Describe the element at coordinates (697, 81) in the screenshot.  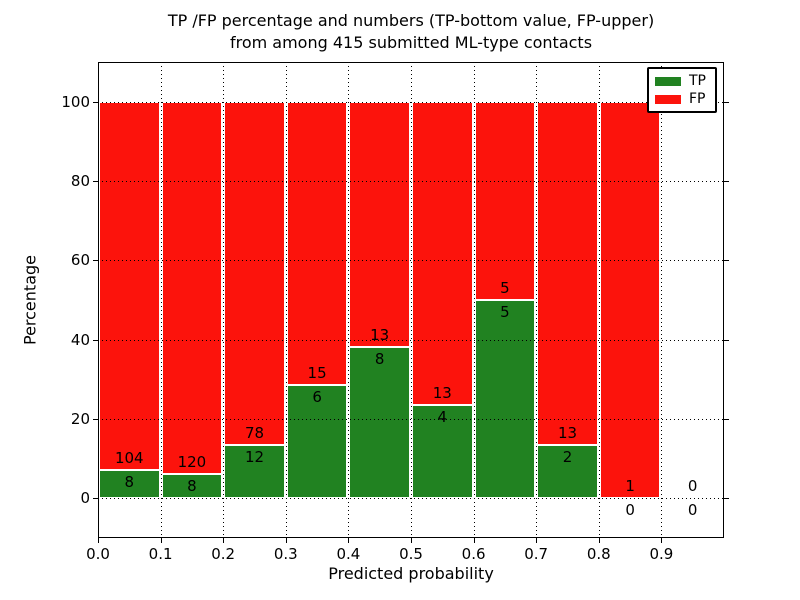
I see `legend-label-tp: TP` at that location.